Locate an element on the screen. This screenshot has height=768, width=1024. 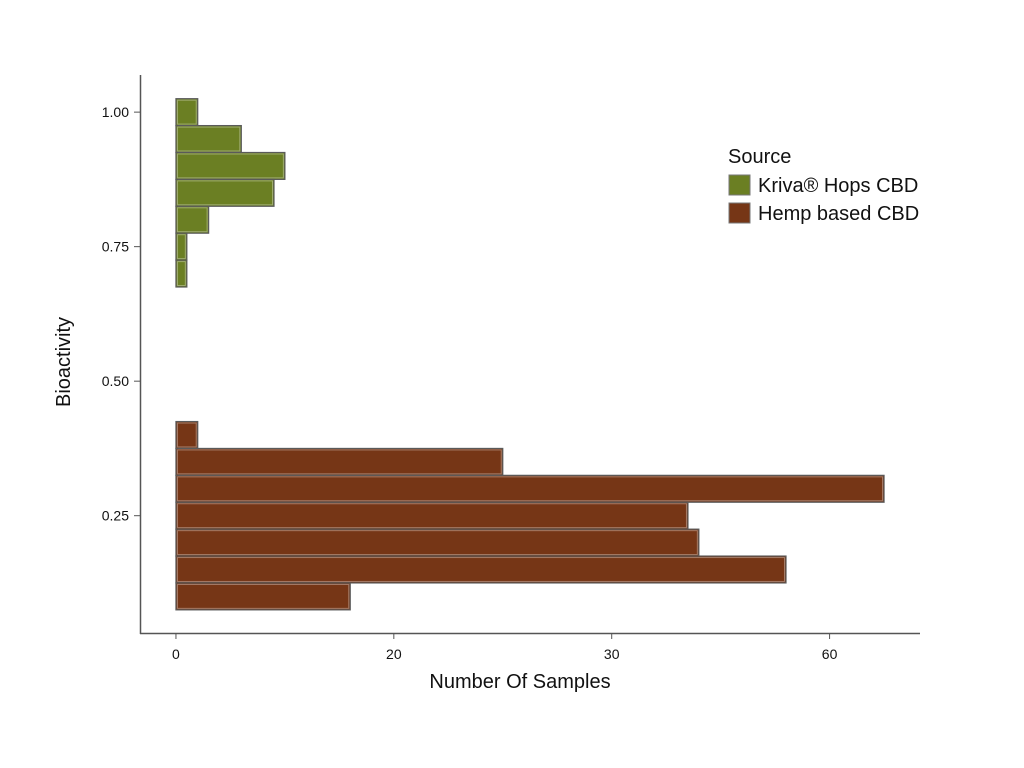
x-axis-label: Number Of Samples is located at coordinates (519, 682).